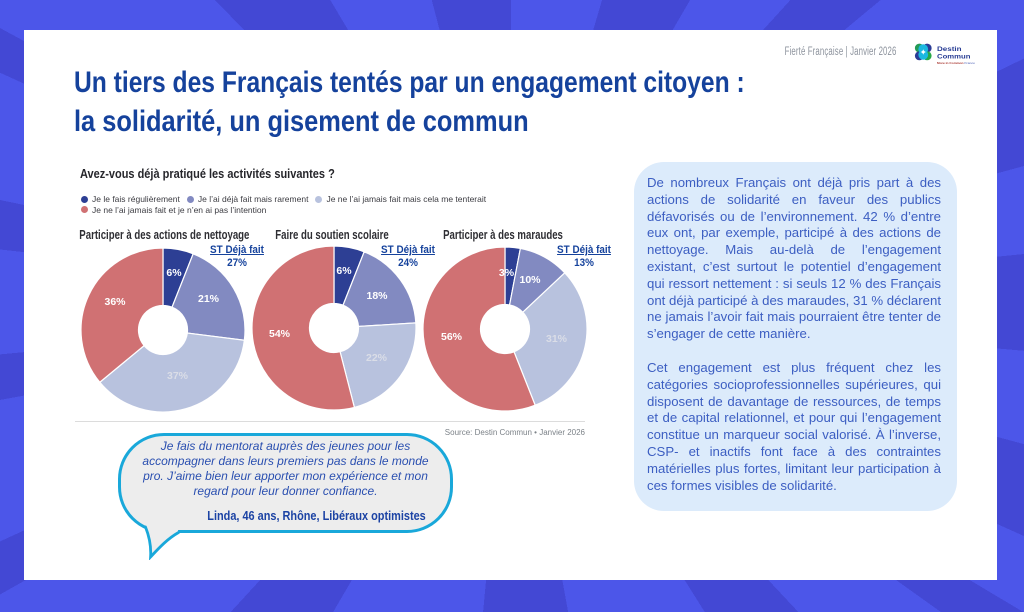  I want to click on svg-text: Commun, so click(954, 57).